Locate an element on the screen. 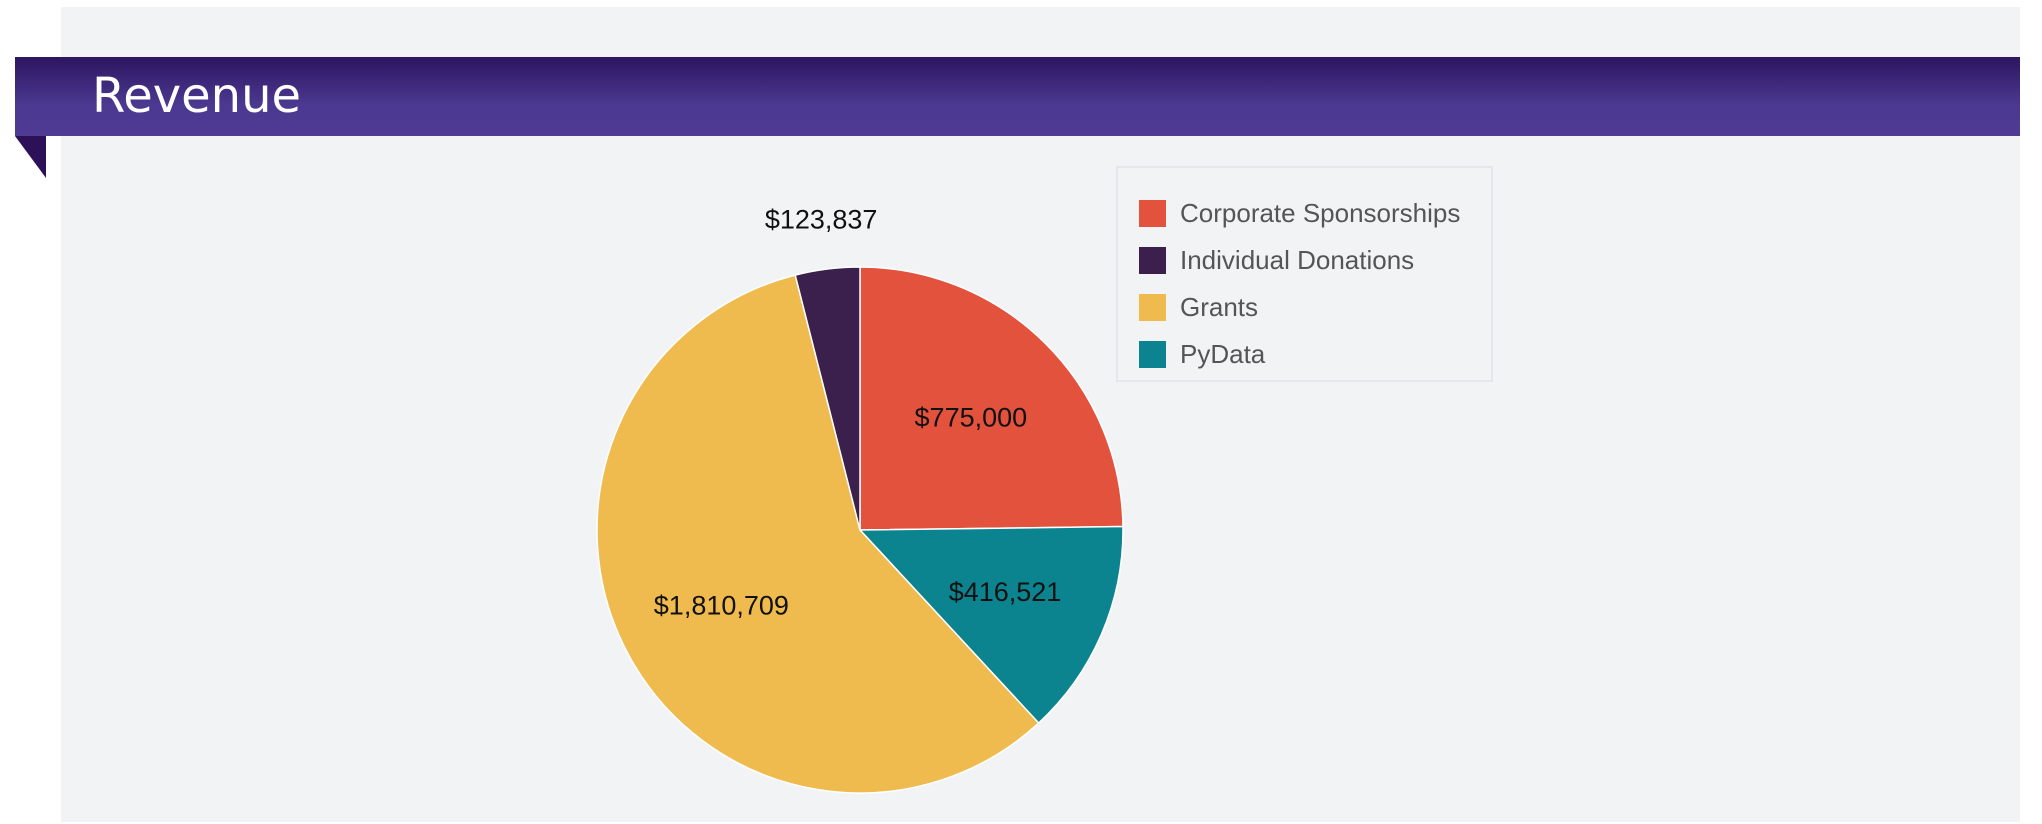  legend-label: Grants is located at coordinates (1219, 307).